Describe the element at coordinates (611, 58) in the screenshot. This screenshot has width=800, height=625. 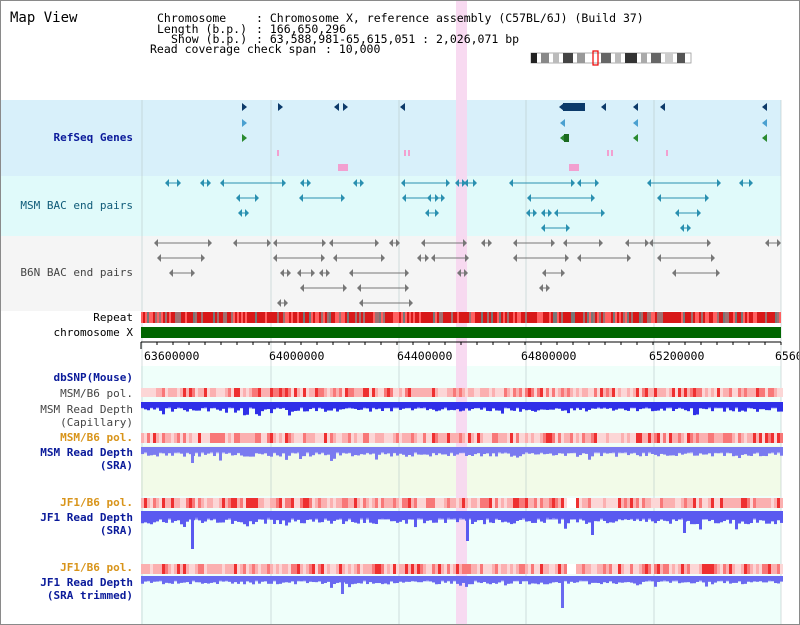
I see `chromosome-ideogram` at that location.